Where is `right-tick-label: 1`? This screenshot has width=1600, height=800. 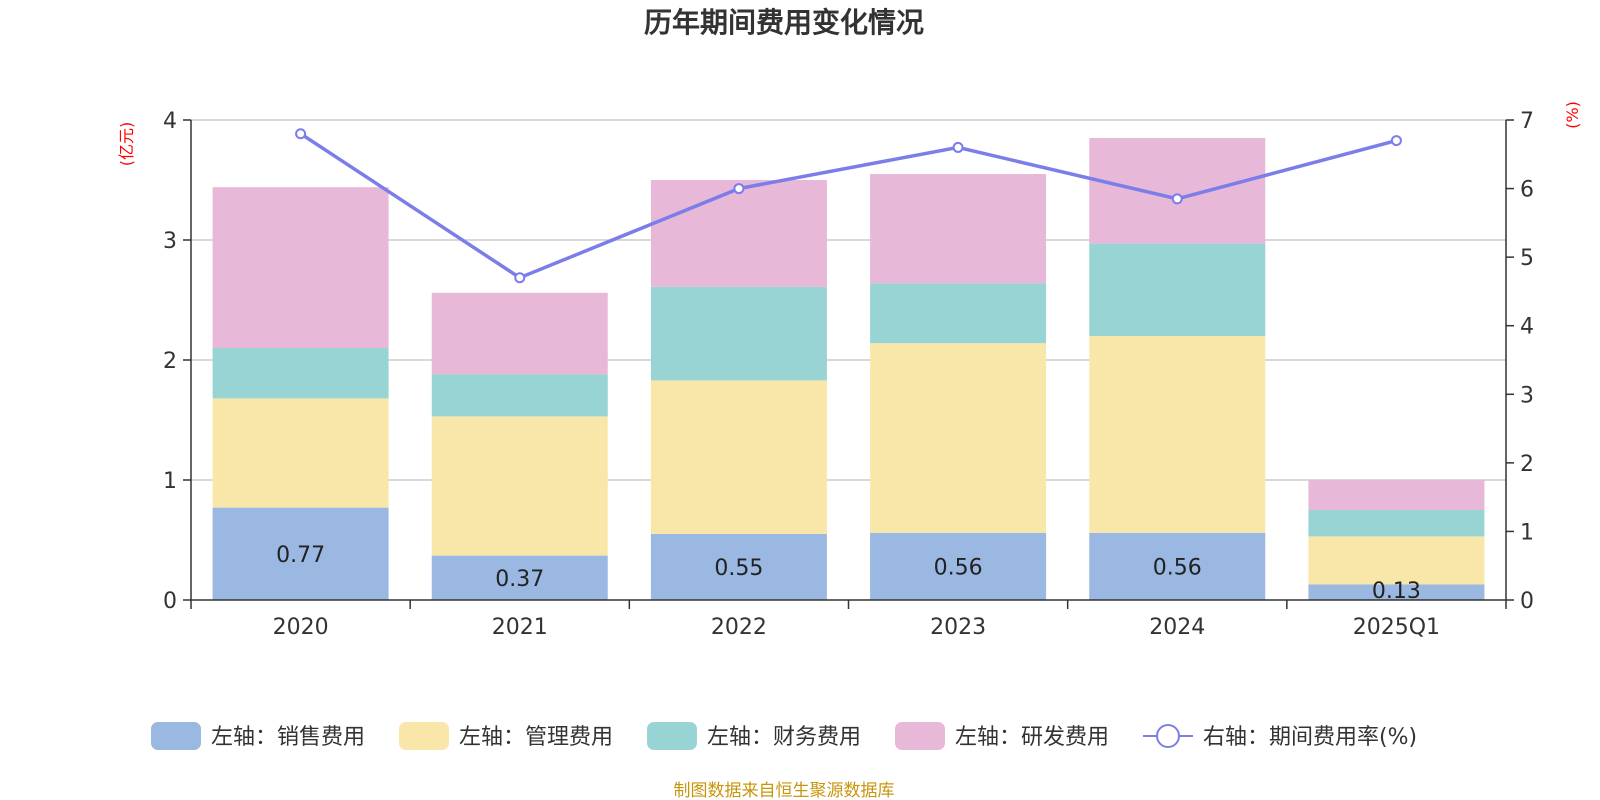 right-tick-label: 1 is located at coordinates (1527, 532).